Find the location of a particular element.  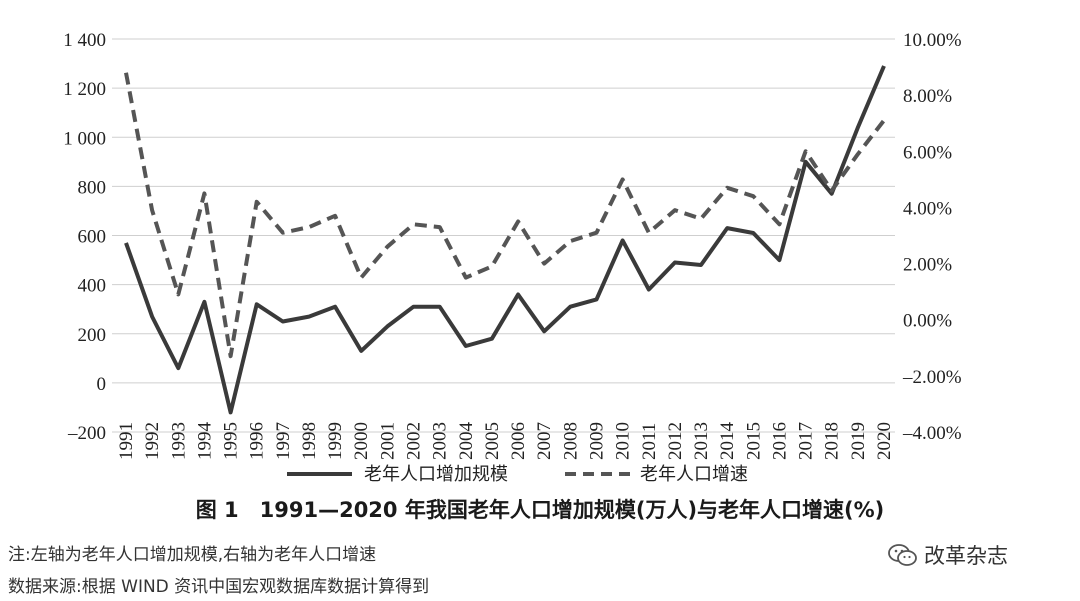

x-tick-label: 2012 is located at coordinates (675, 441).